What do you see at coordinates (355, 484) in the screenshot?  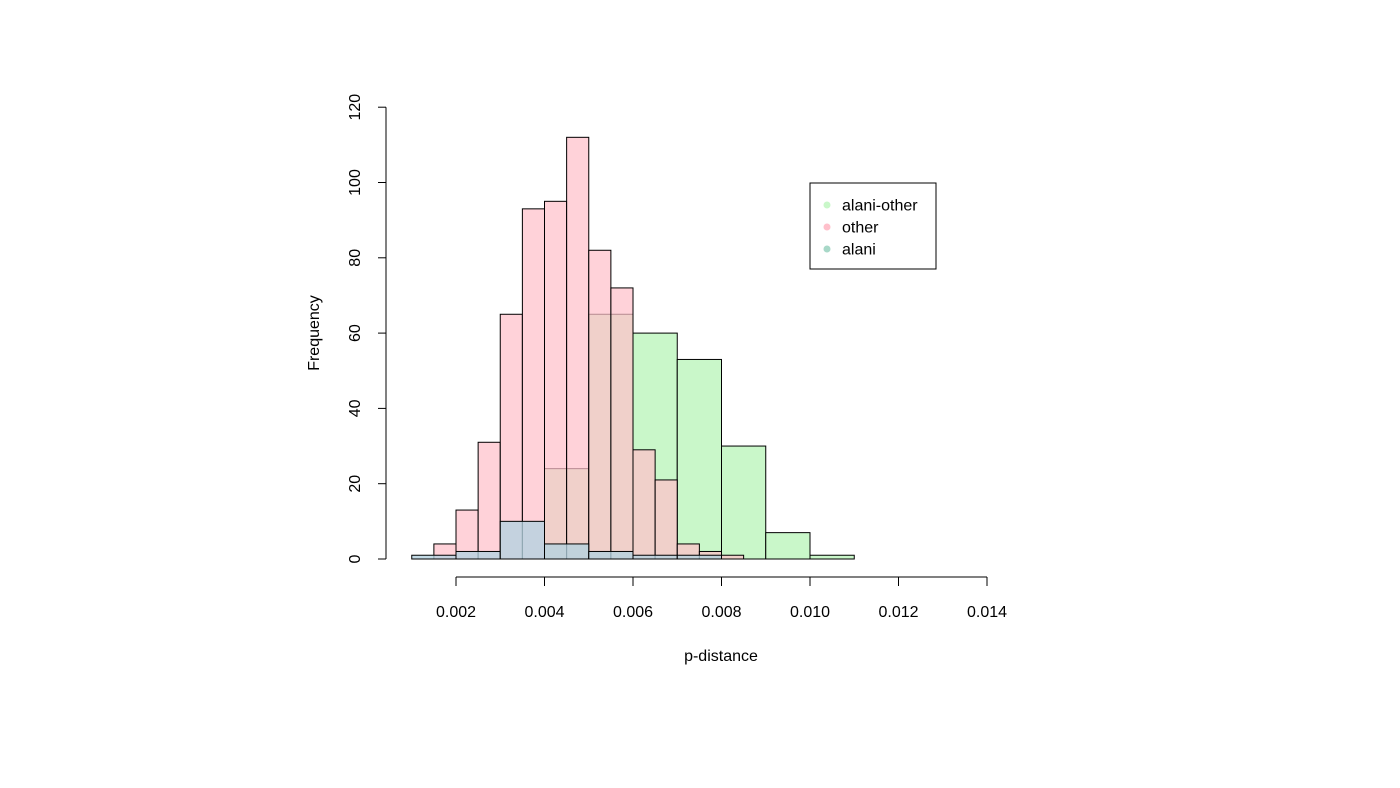 I see `y-tick-label: 20` at bounding box center [355, 484].